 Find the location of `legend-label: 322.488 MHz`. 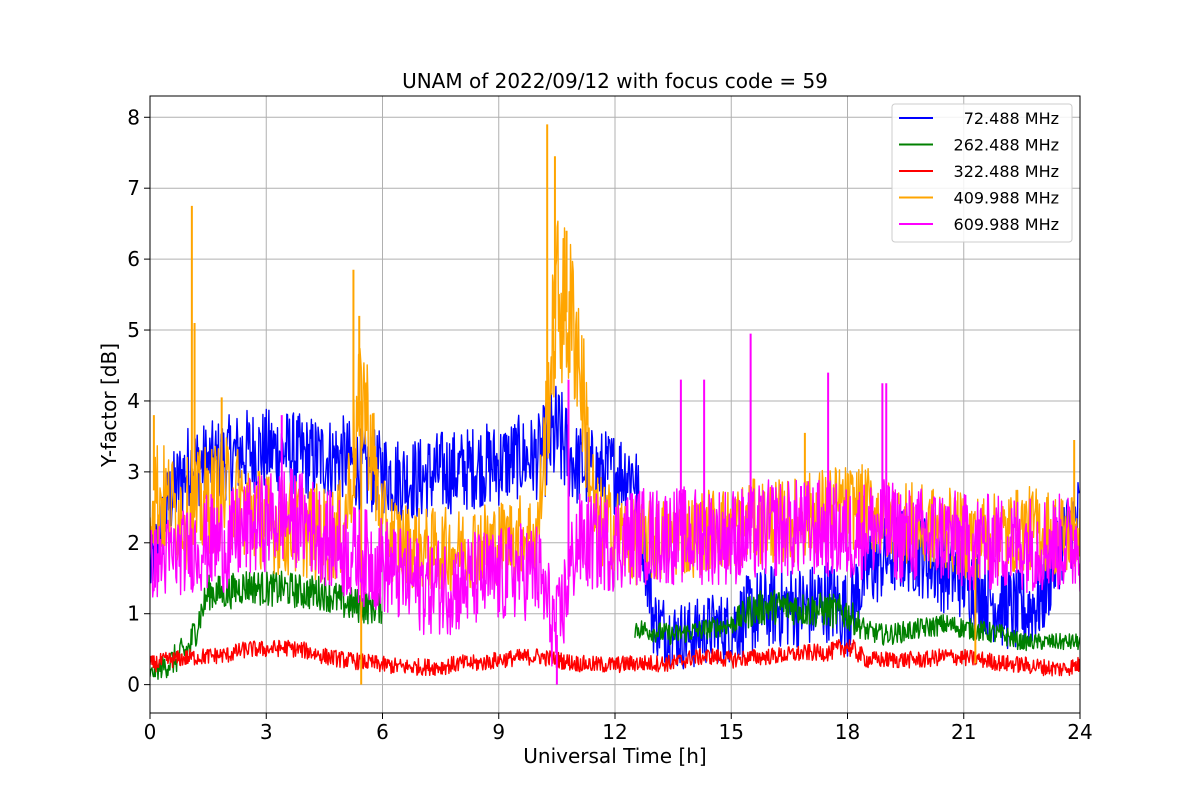

legend-label: 322.488 MHz is located at coordinates (1006, 171).